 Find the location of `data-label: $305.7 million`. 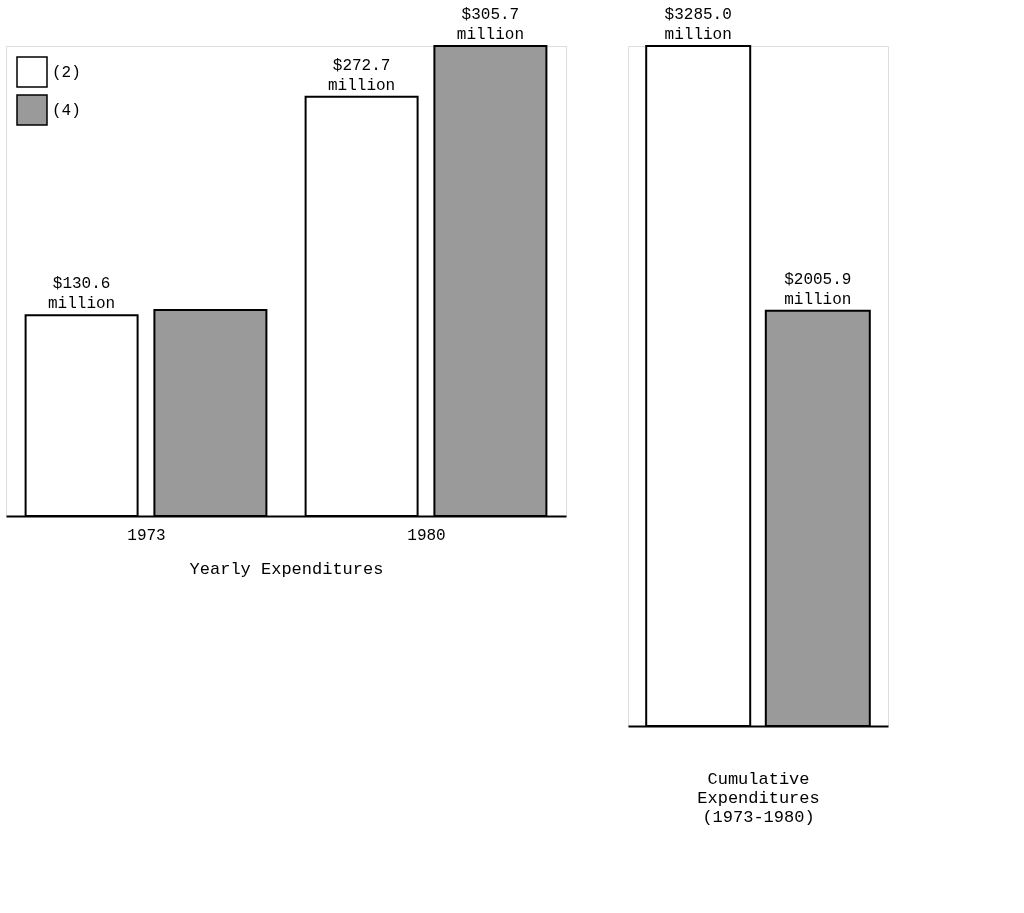

data-label: $305.7 million is located at coordinates (490, 25).